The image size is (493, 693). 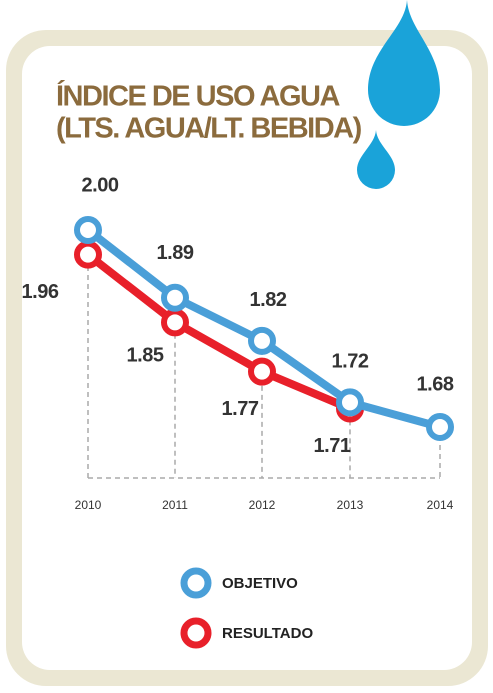 What do you see at coordinates (260, 583) in the screenshot?
I see `legend-label: OBJETIVO` at bounding box center [260, 583].